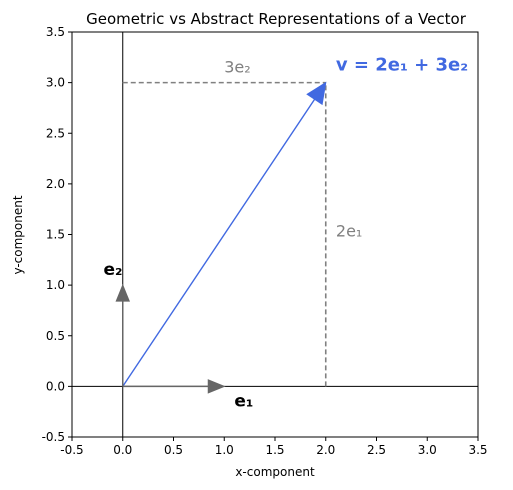  I want to click on x-axis-label: x-component, so click(275, 472).